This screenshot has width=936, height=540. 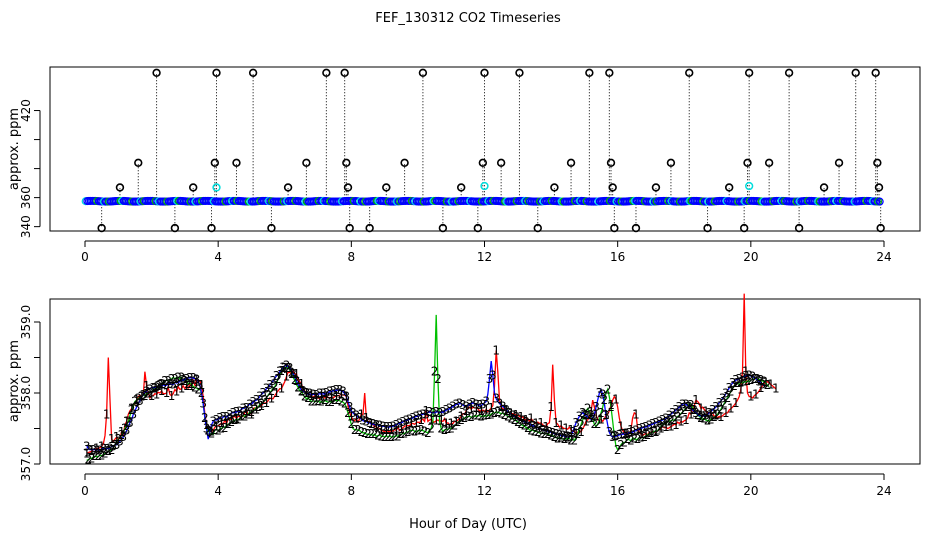 I want to click on bottom-x-axis: 0 4 8 12 16 20 24, so click(x=486, y=485).